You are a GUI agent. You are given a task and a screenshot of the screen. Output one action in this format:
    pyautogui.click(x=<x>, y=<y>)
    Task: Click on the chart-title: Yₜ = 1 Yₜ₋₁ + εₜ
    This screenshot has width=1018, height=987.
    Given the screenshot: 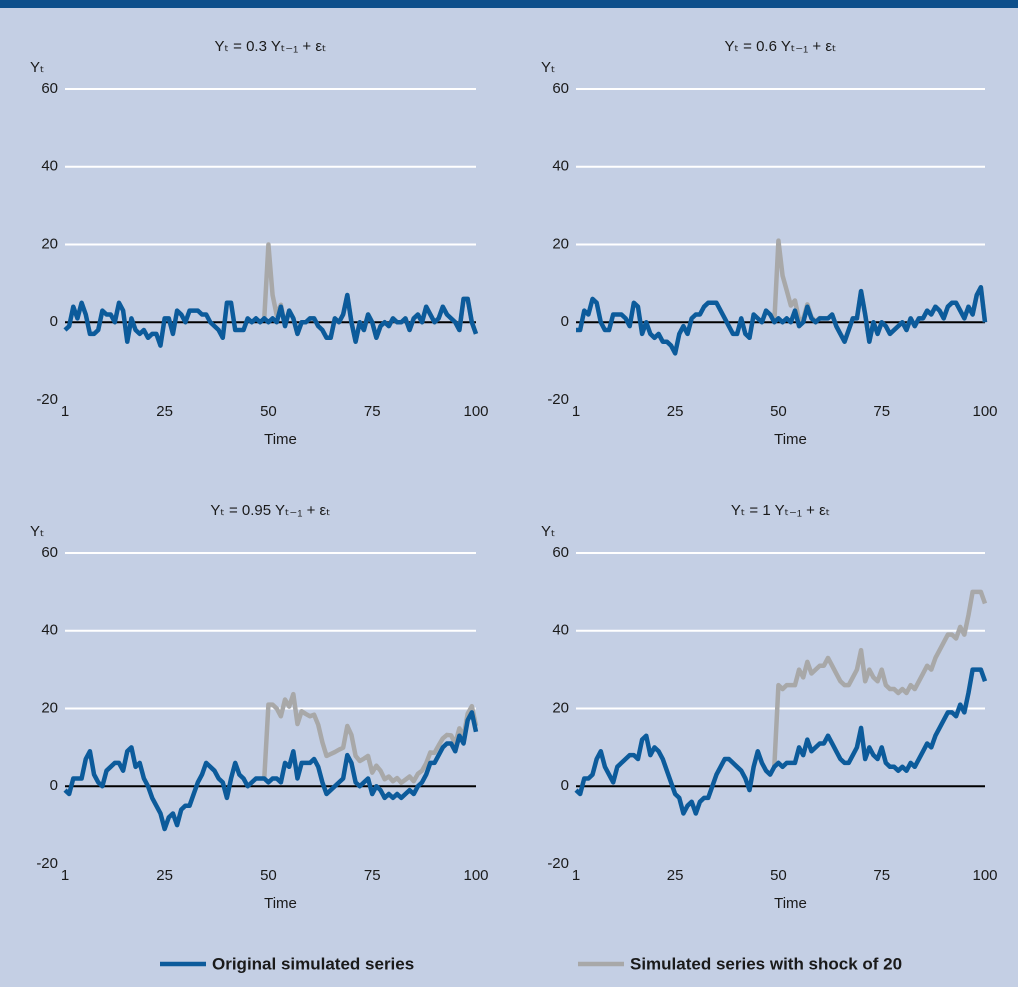 What is the action you would take?
    pyautogui.click(x=780, y=510)
    